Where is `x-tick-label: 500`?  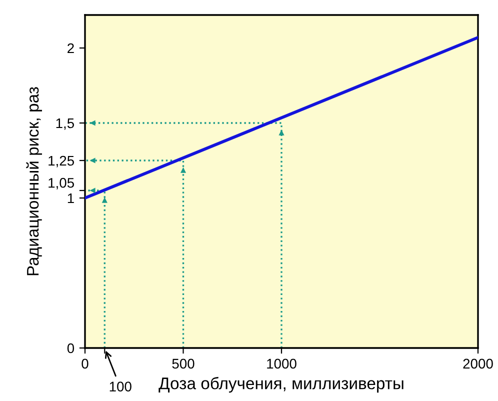 x-tick-label: 500 is located at coordinates (183, 363).